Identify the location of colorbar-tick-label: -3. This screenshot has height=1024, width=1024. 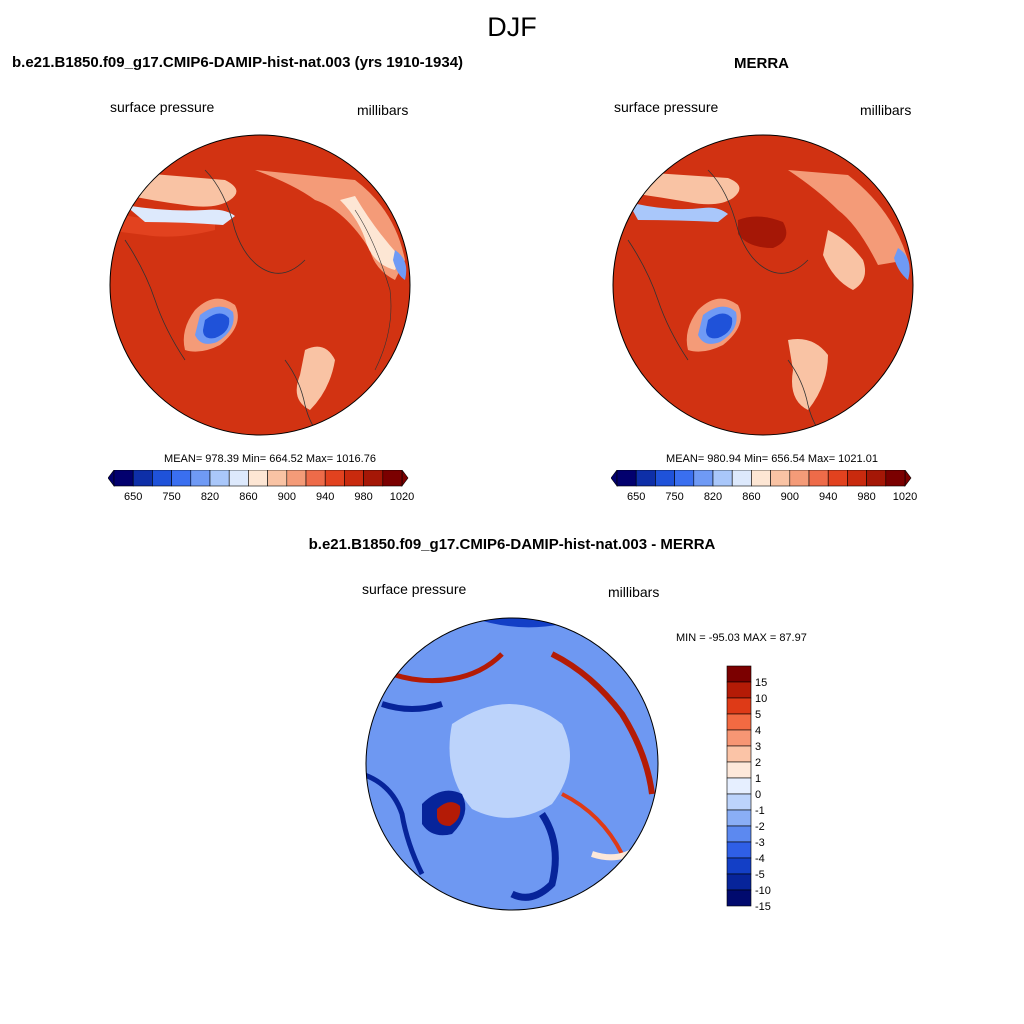
(760, 843).